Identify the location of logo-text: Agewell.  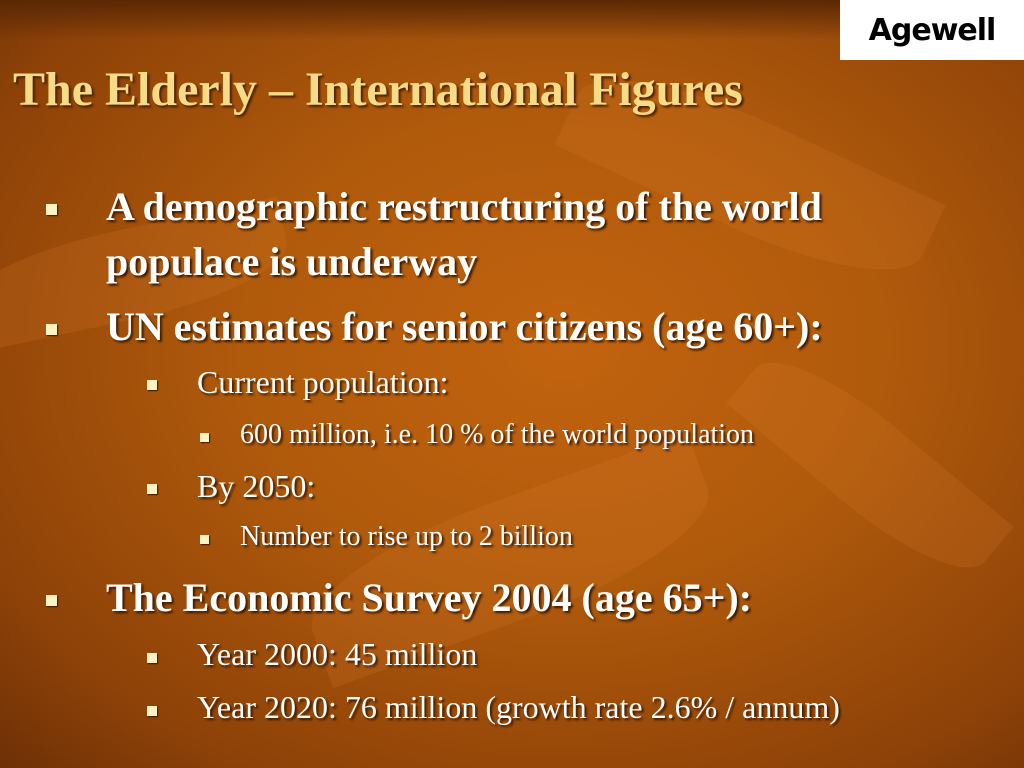
(932, 30).